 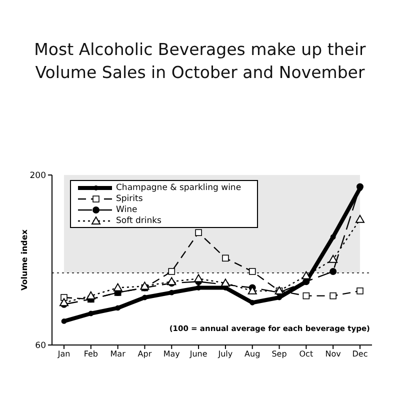 What do you see at coordinates (63, 354) in the screenshot?
I see `x-tick-label: Jan` at bounding box center [63, 354].